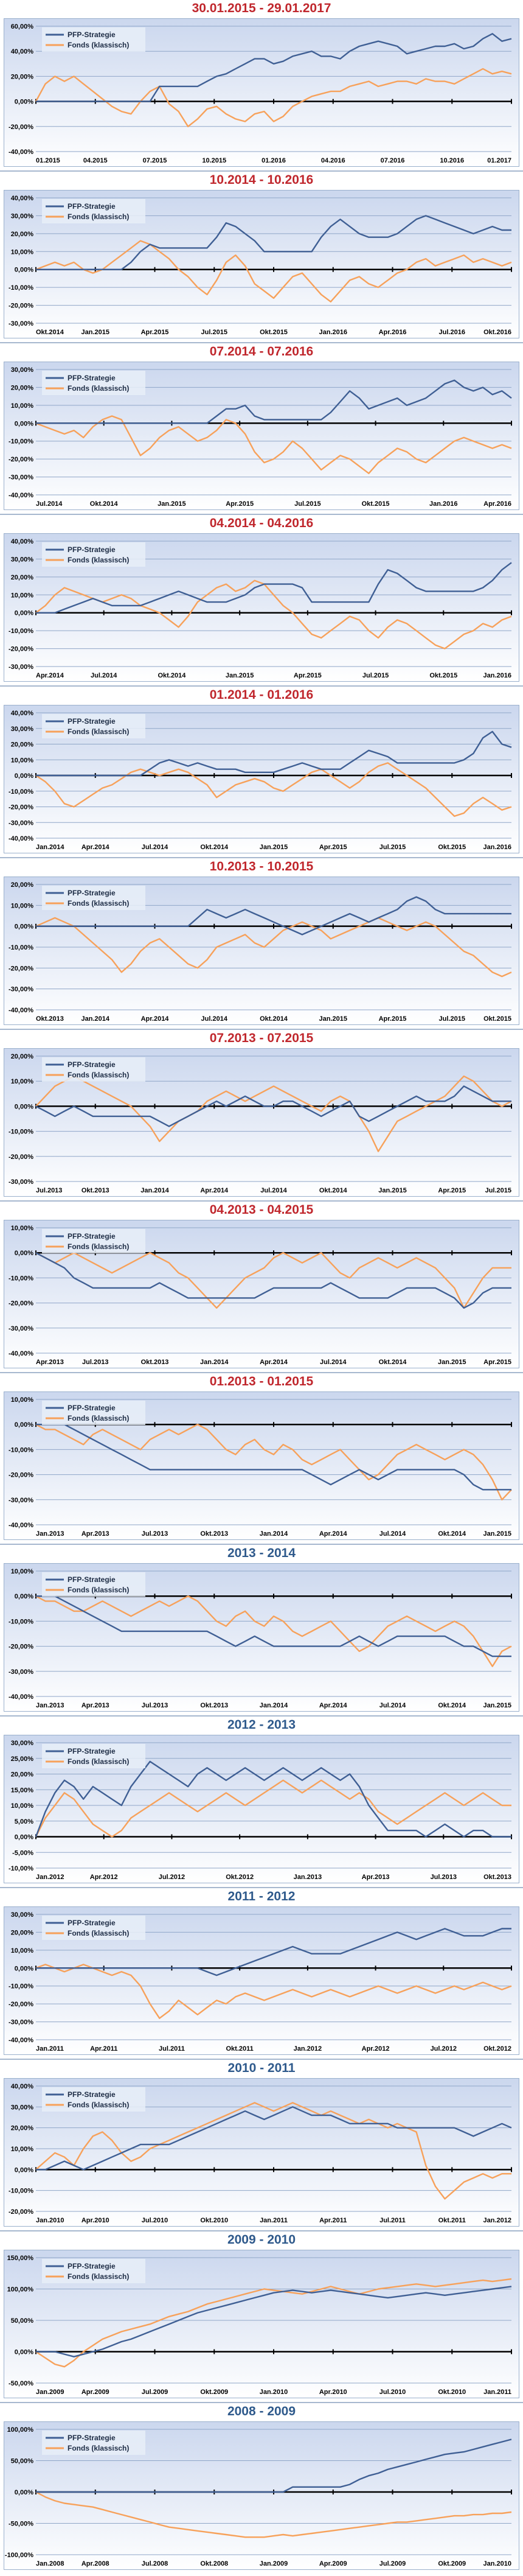  I want to click on x-tick-label: Jul.2015, so click(307, 504).